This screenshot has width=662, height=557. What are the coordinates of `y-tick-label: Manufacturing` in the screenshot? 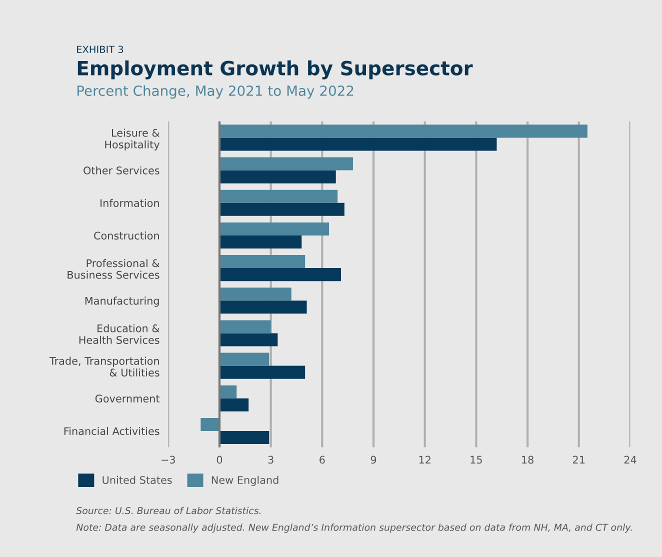 It's located at (122, 301).